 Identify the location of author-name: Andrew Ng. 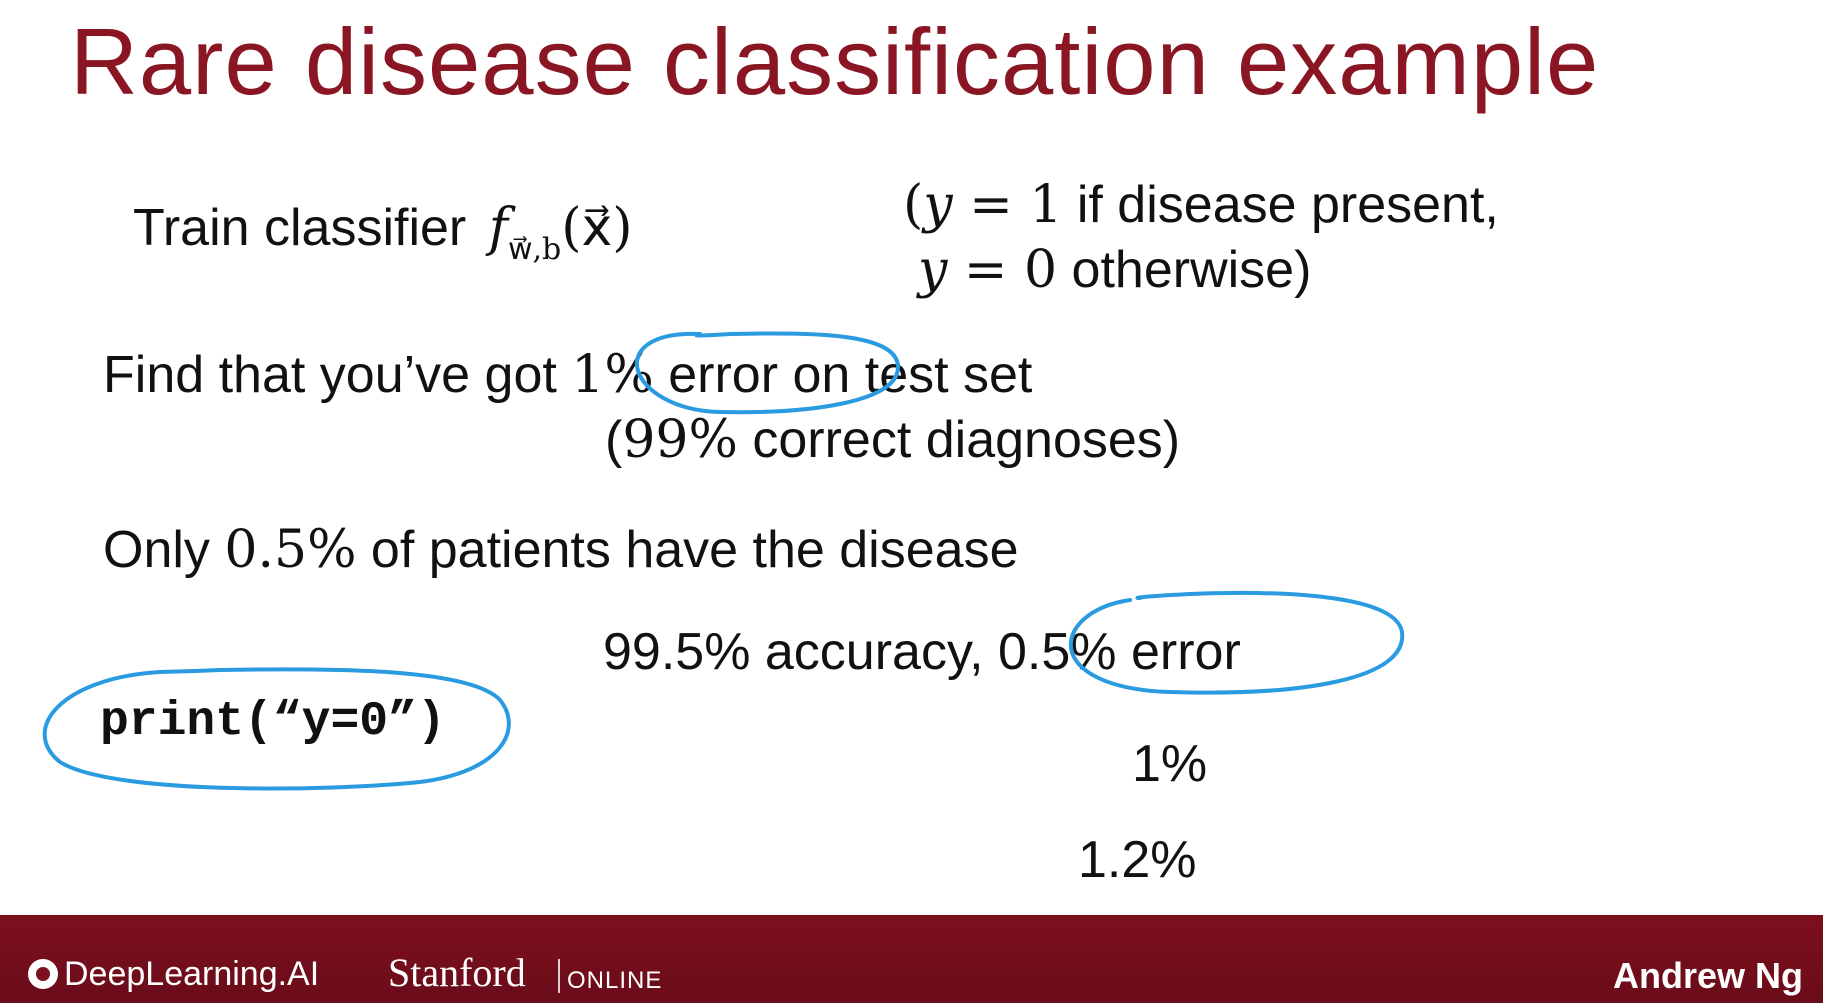
(1707, 975).